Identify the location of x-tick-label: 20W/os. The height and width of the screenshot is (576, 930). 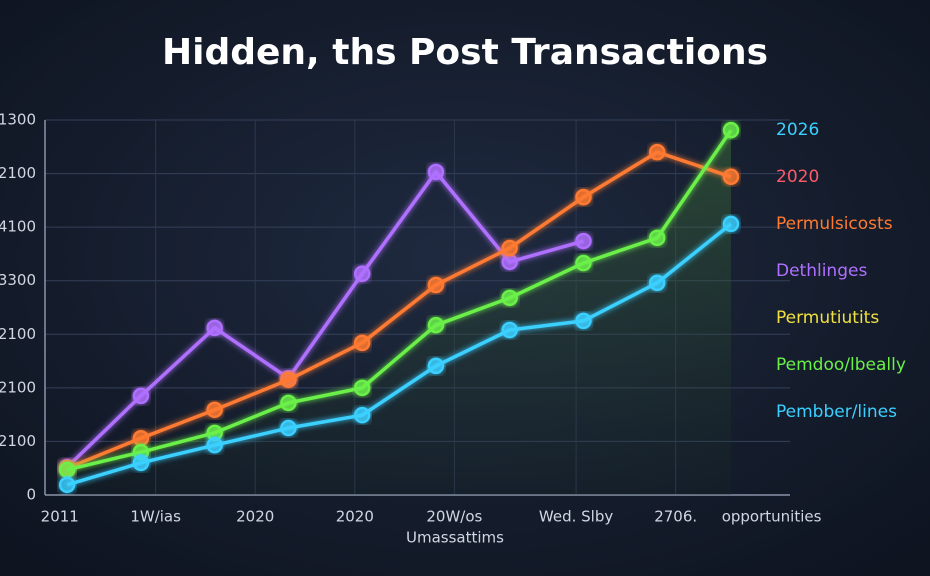
(454, 517).